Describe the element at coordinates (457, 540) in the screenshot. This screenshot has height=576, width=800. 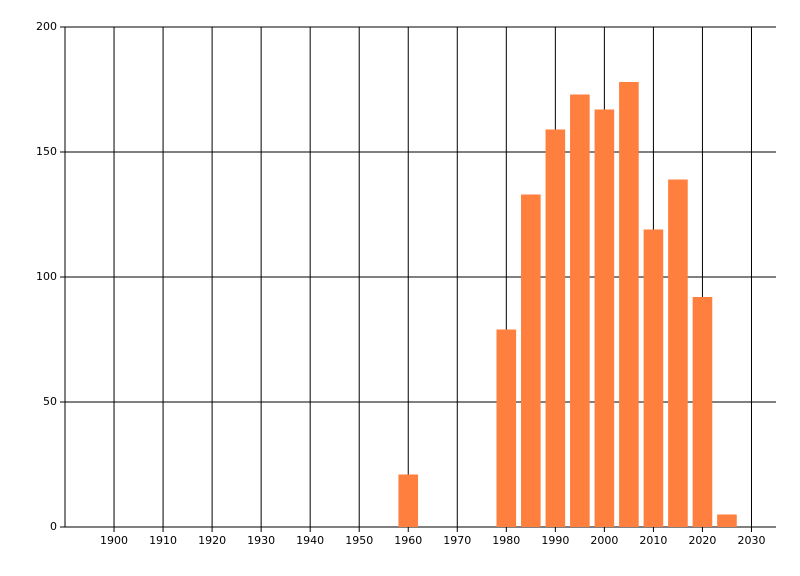
I see `x-tick-label: 1970` at that location.